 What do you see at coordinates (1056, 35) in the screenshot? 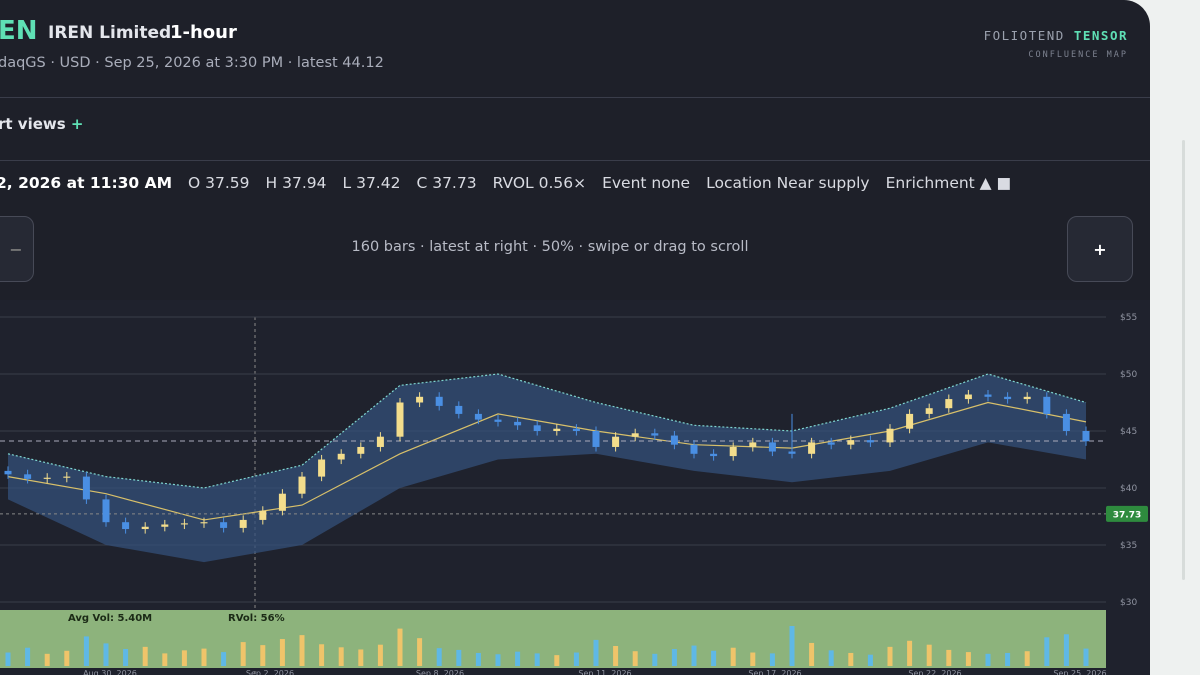
I see `brand: FOLIOTEND TENSOR` at bounding box center [1056, 35].